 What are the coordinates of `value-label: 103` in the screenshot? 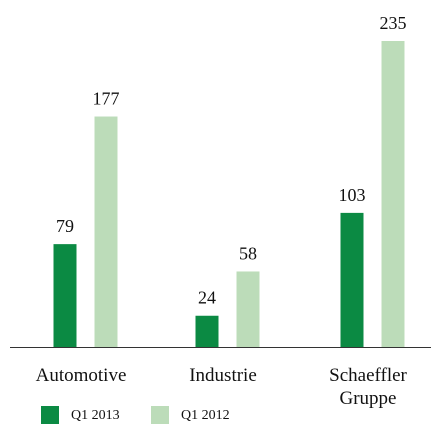 It's located at (352, 195).